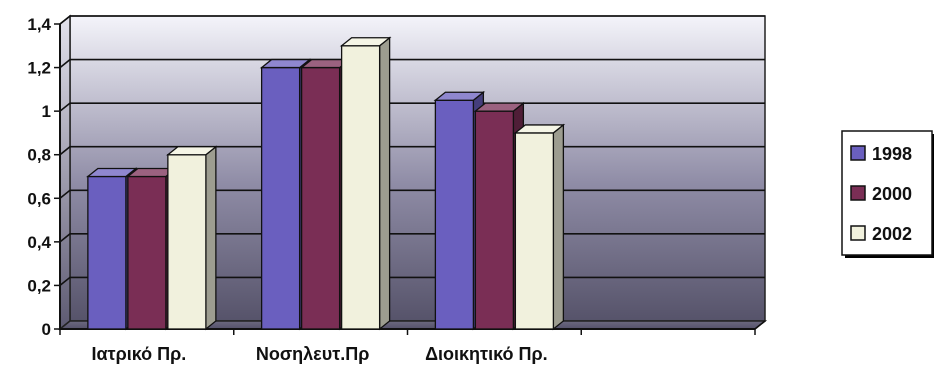 This screenshot has height=374, width=934. Describe the element at coordinates (858, 233) in the screenshot. I see `legend-swatch-2002` at that location.